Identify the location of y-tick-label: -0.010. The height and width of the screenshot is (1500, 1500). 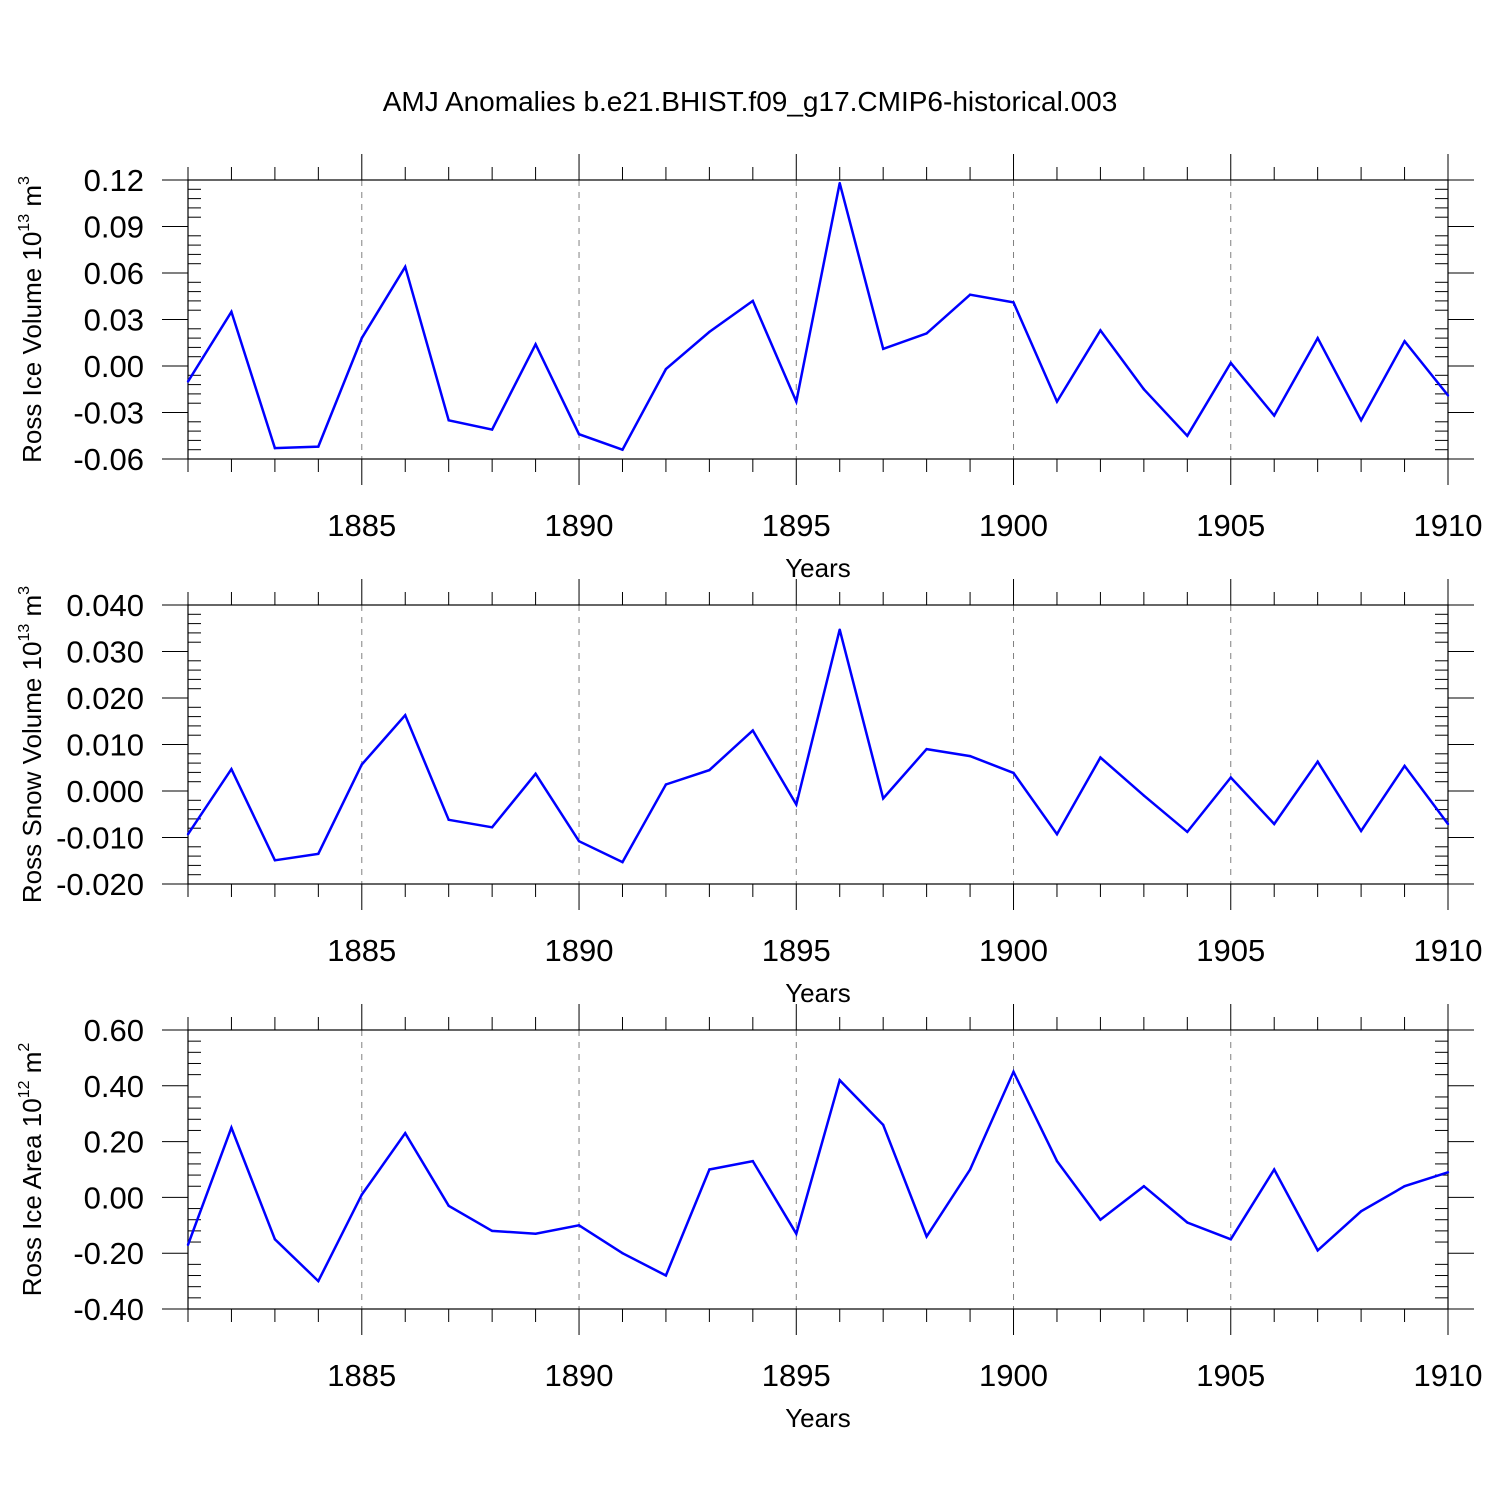
(100, 838).